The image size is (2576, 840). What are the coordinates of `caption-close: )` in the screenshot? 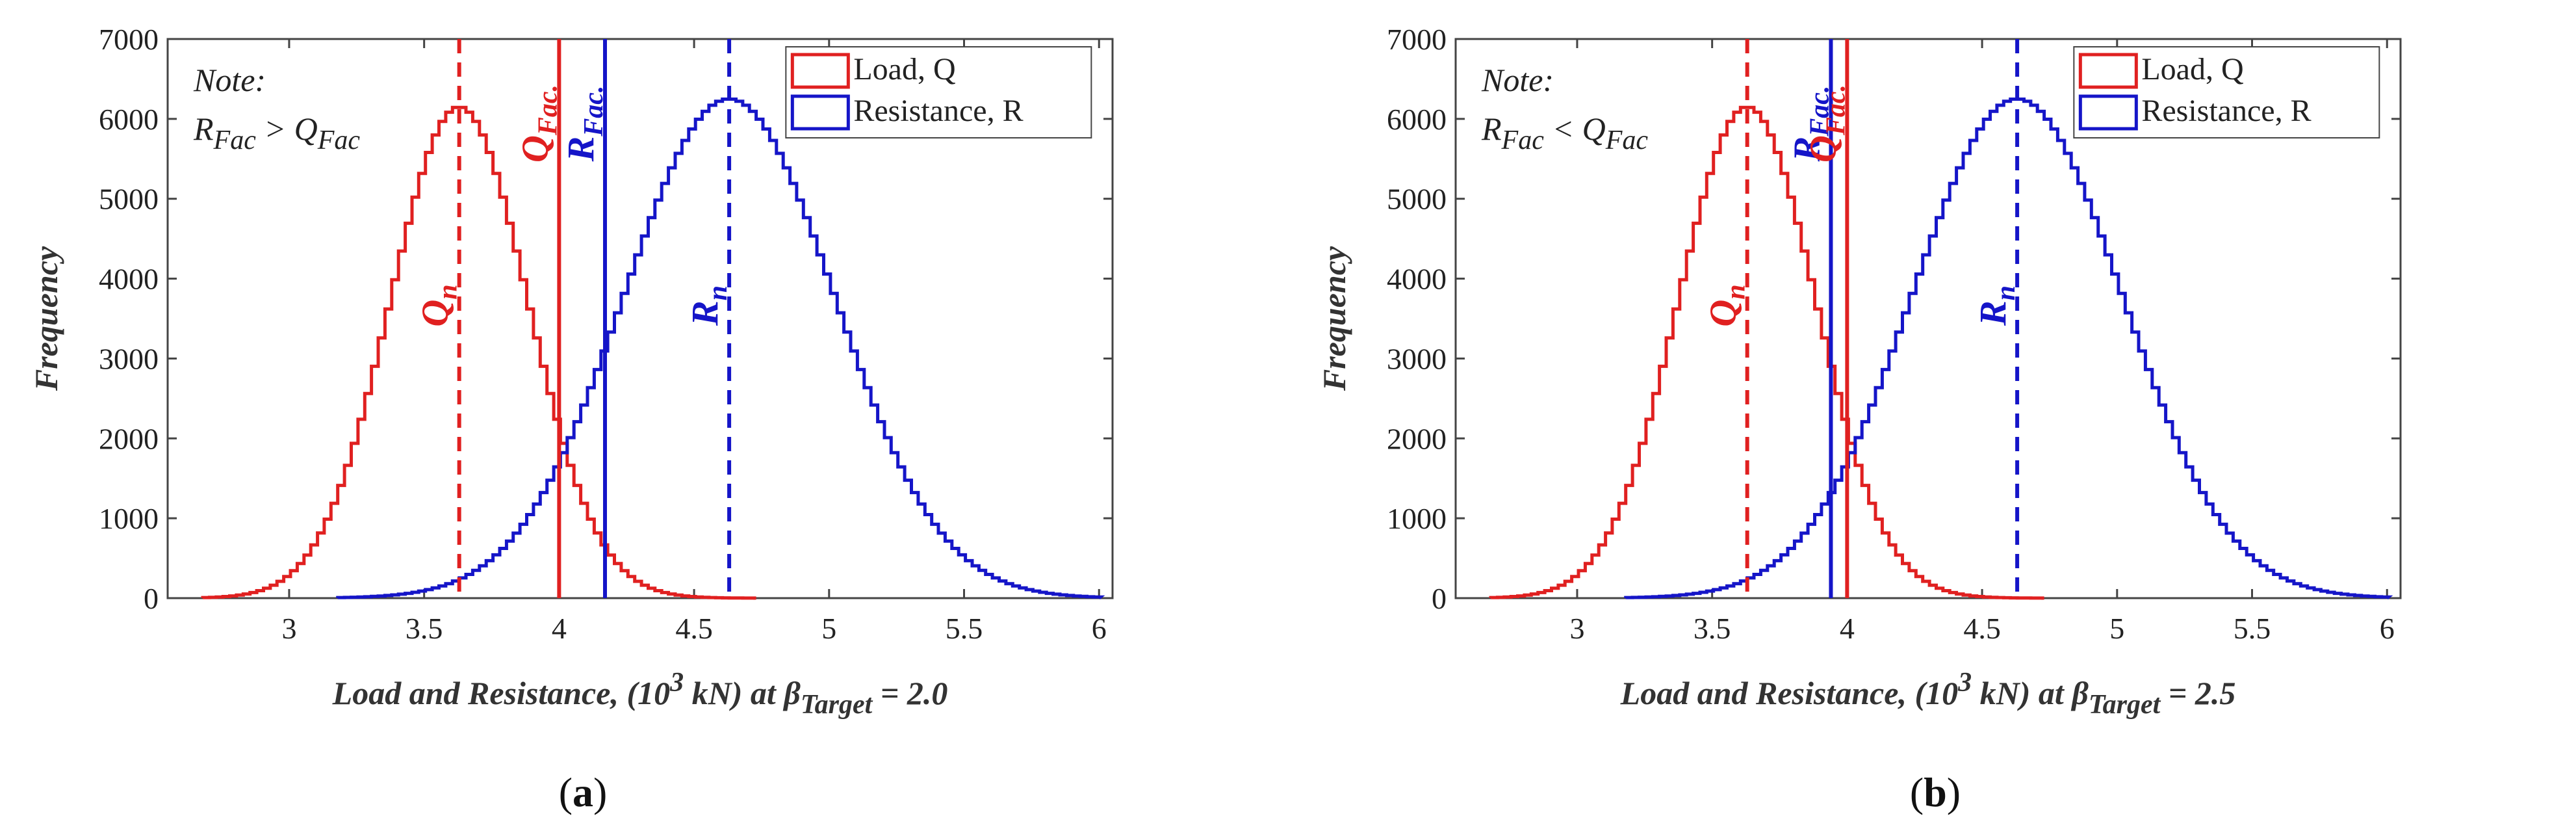 It's located at (600, 792).